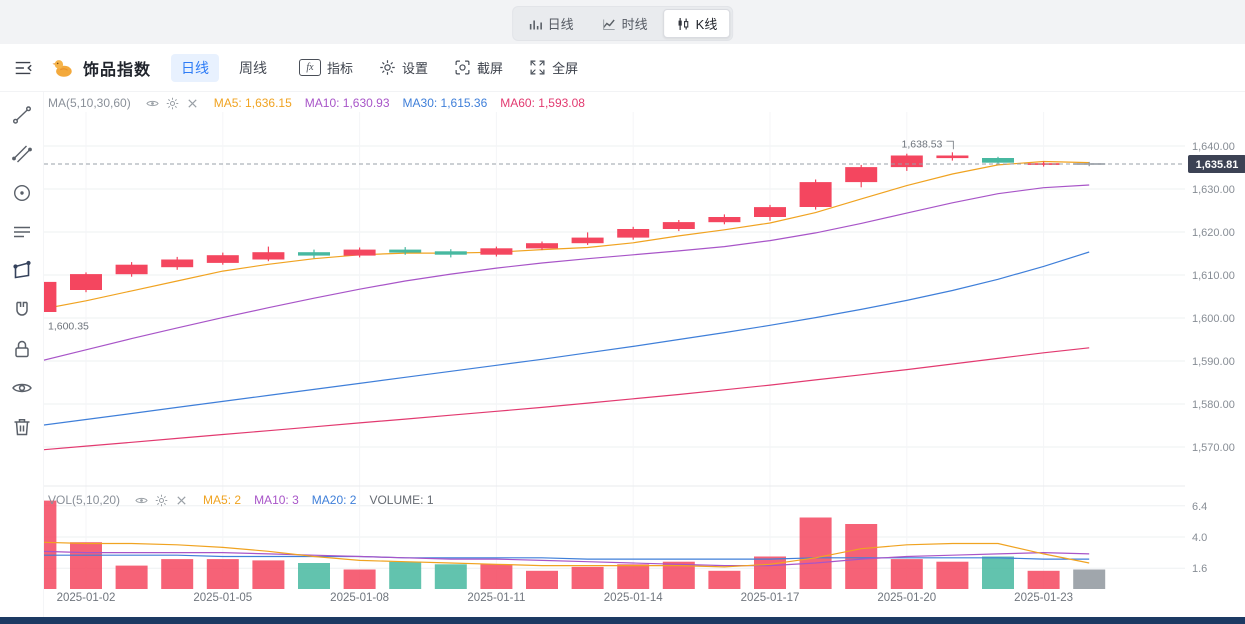 The width and height of the screenshot is (1245, 624). I want to click on toggle-kline-label: K线, so click(706, 24).